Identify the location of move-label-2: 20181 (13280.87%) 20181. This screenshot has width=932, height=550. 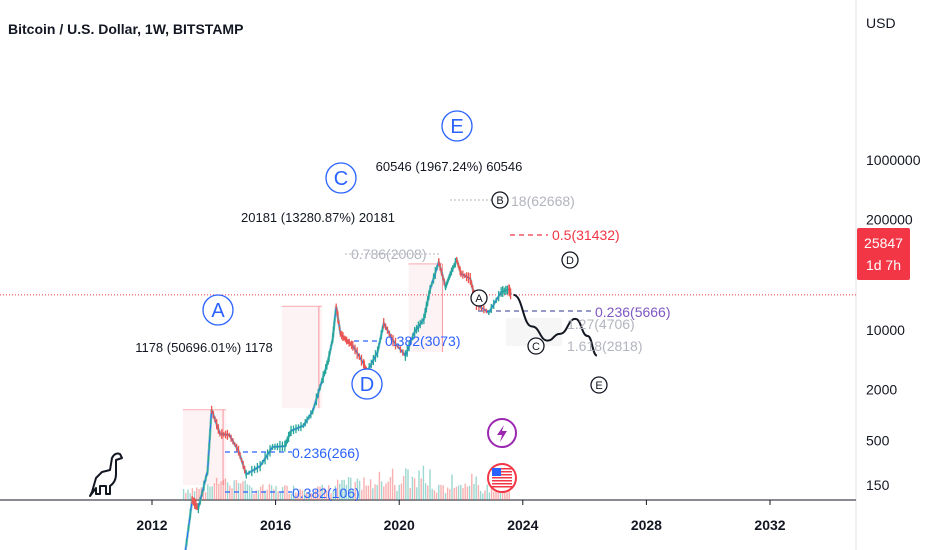
(318, 217).